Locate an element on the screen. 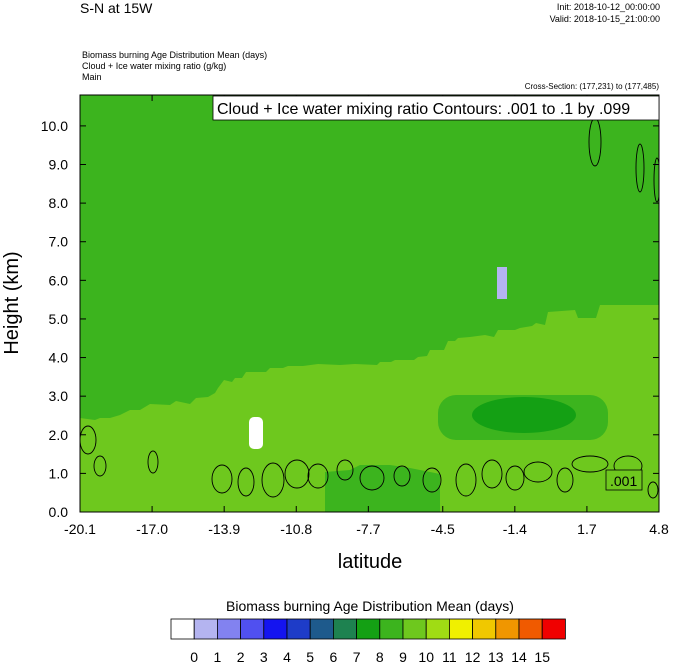 This screenshot has width=674, height=668. colorbar-label: 8 is located at coordinates (380, 657).